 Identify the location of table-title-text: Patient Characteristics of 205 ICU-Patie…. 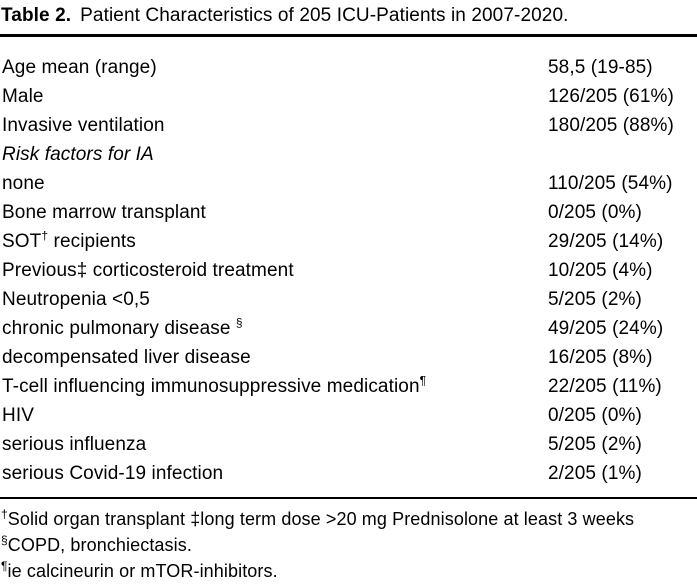
(324, 15).